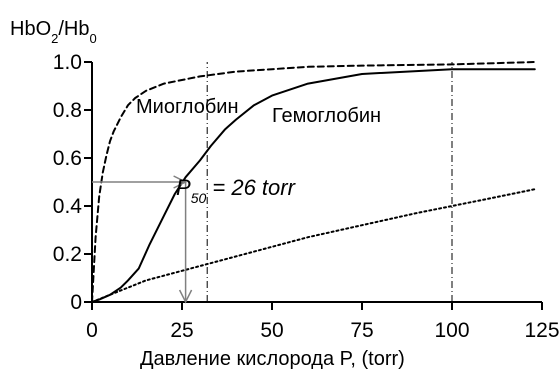 Image resolution: width=559 pixels, height=377 pixels. I want to click on annotation-p50: P50 = 26 torr, so click(236, 190).